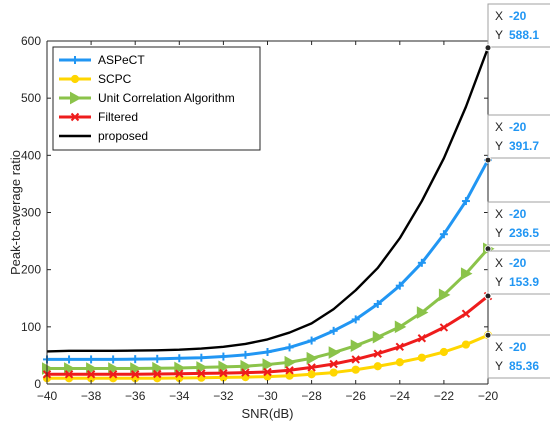 The width and height of the screenshot is (550, 431). I want to click on legend-label: Unit Correlation Algorithm, so click(166, 98).